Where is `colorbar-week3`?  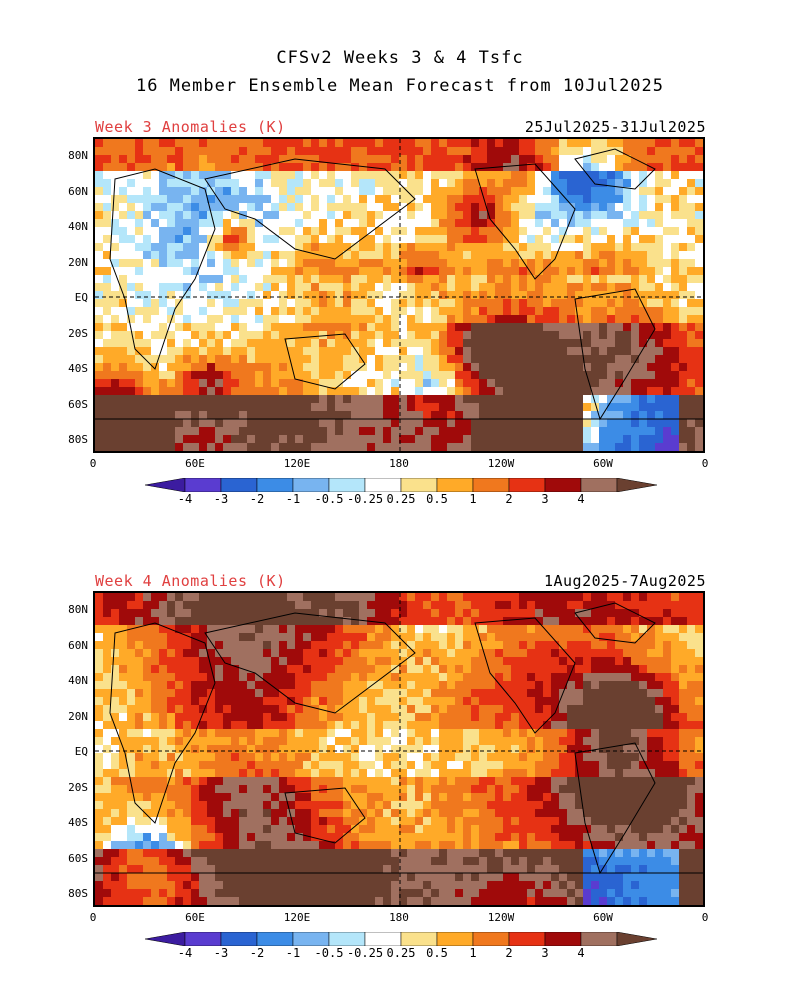 colorbar-week3 is located at coordinates (401, 485).